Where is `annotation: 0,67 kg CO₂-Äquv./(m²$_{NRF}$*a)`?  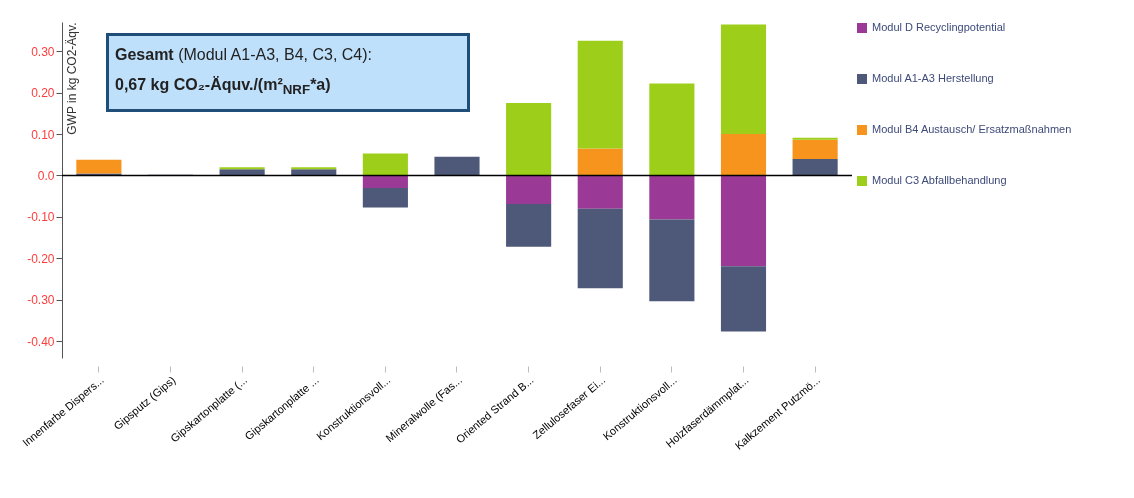
annotation: 0,67 kg CO₂-Äquv./(m²$_{NRF}$*a) is located at coordinates (223, 87).